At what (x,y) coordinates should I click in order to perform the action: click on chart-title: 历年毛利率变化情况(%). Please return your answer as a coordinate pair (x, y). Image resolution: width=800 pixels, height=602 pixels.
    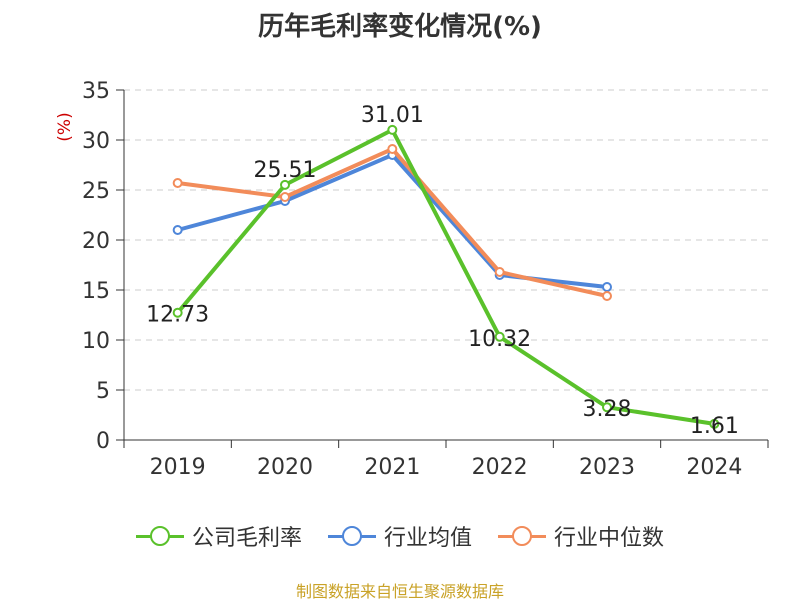
    Looking at the image, I should click on (400, 27).